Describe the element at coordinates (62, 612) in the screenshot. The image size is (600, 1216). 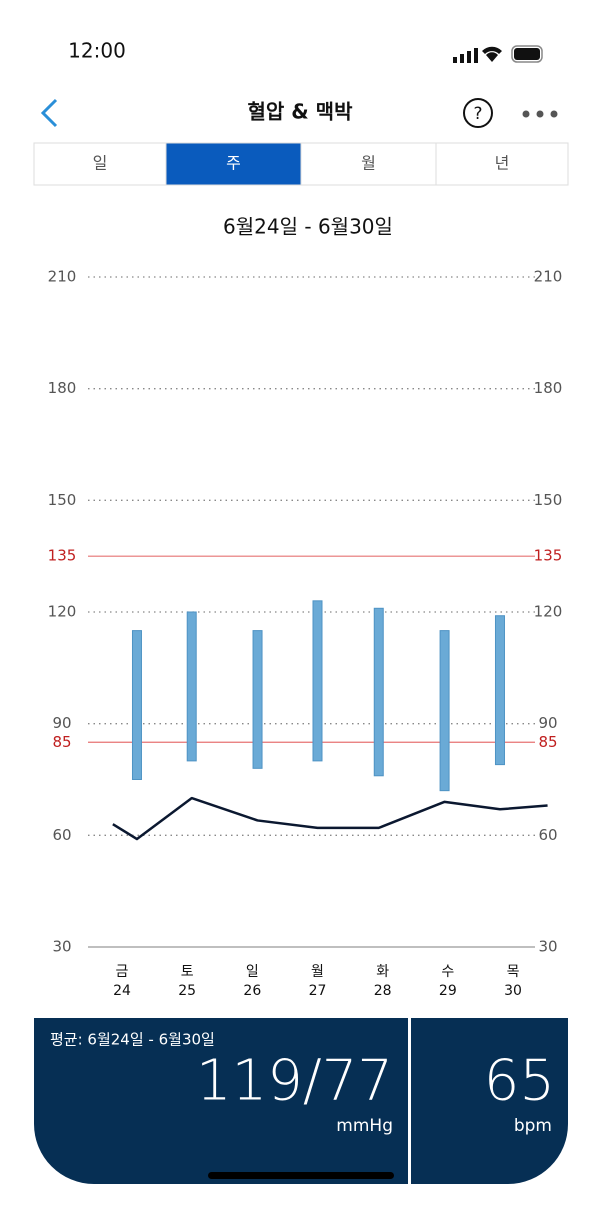
I see `y-tick-label: 120` at that location.